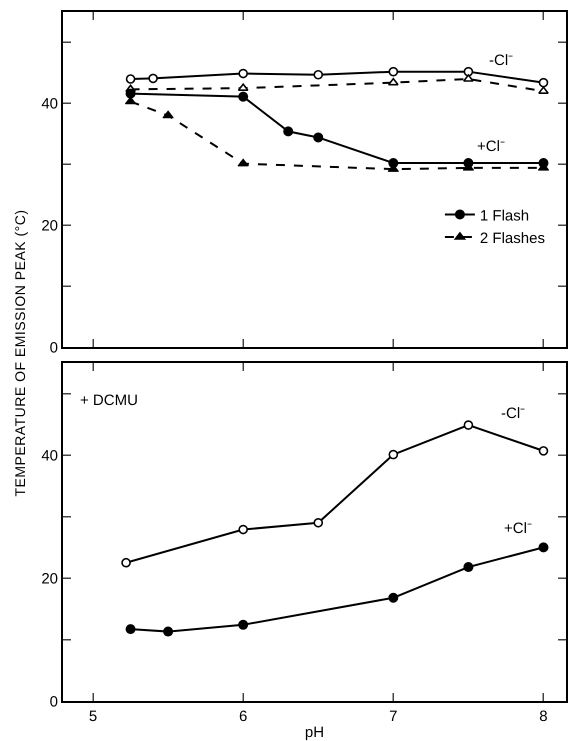 This screenshot has height=741, width=569. What do you see at coordinates (243, 716) in the screenshot?
I see `x-tick-label: 6` at bounding box center [243, 716].